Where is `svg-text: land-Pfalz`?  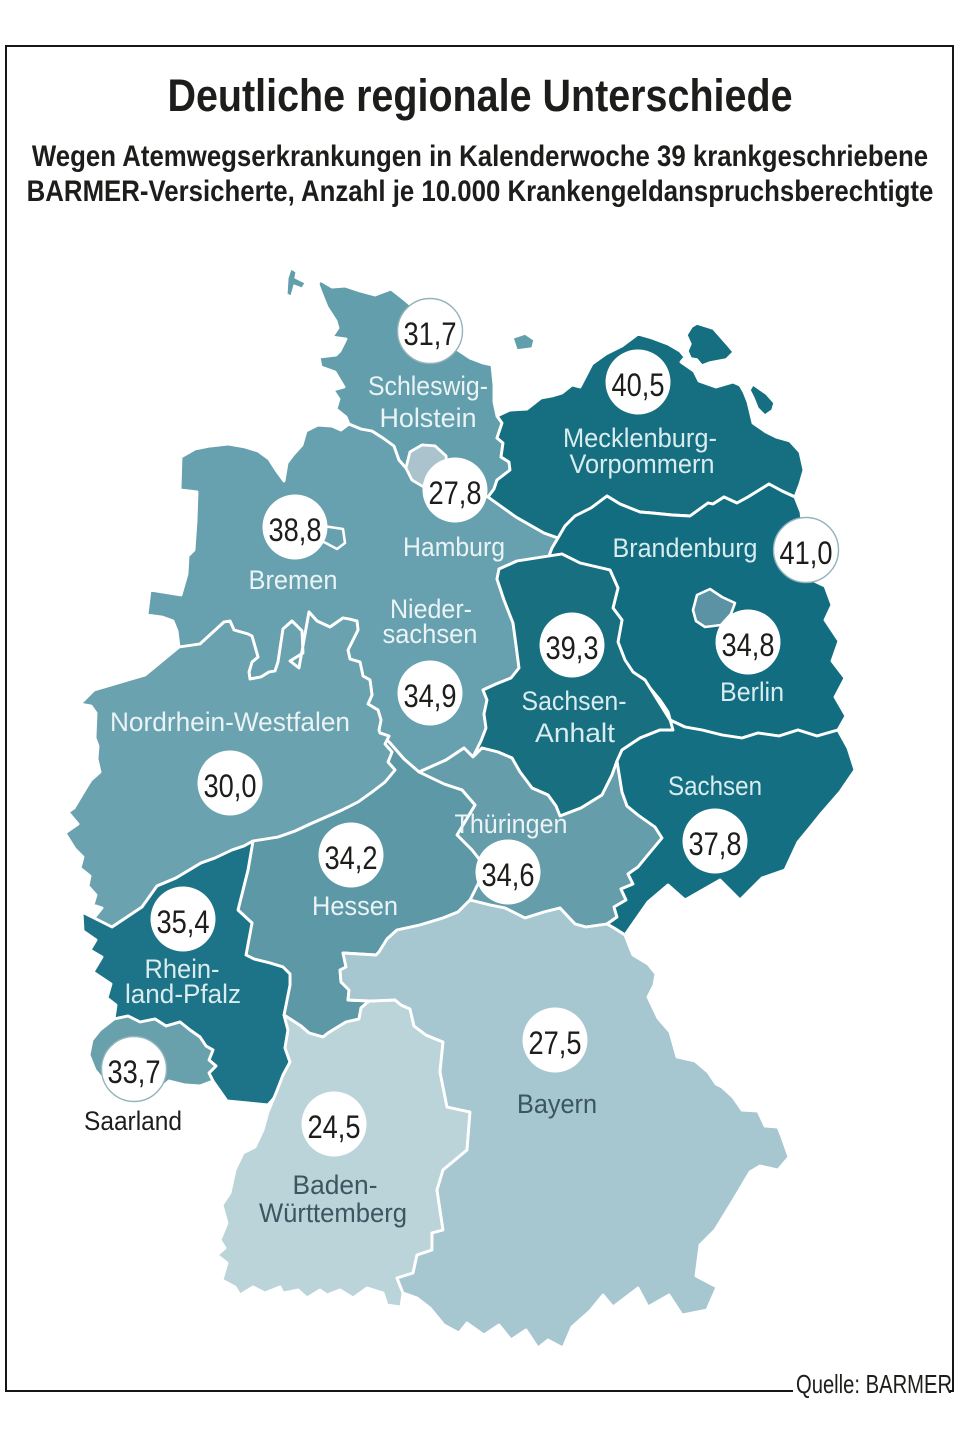 svg-text: land-Pfalz is located at coordinates (183, 994).